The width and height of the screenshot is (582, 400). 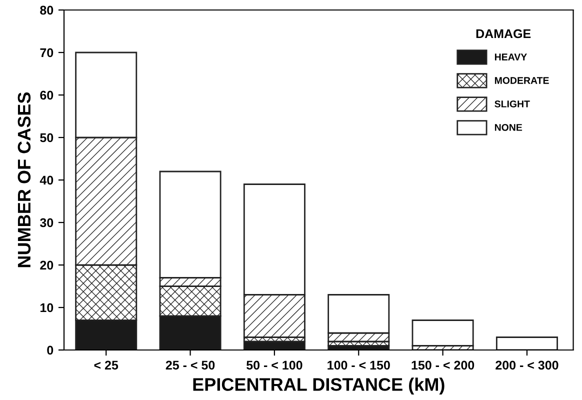 What do you see at coordinates (359, 365) in the screenshot?
I see `x-tick-label: 100 - < 150` at bounding box center [359, 365].